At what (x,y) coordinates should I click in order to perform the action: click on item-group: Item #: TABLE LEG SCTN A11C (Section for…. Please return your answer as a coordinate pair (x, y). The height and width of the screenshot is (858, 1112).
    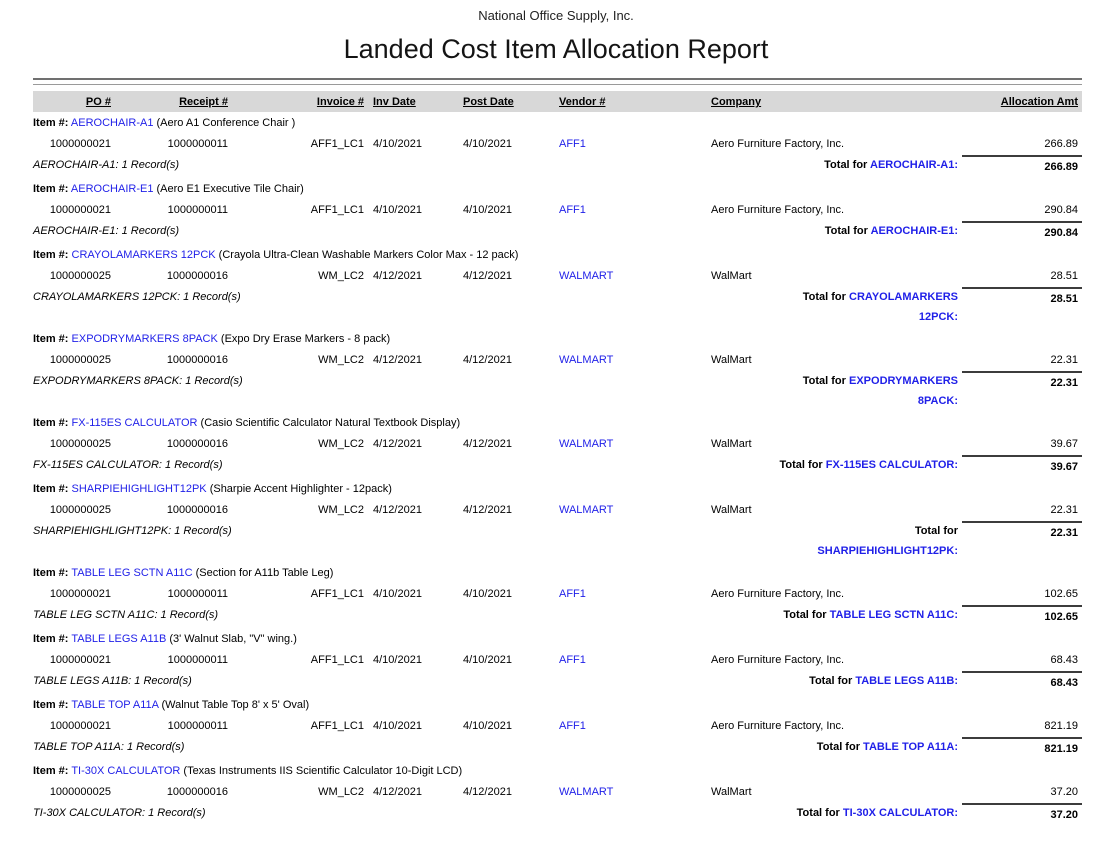
    Looking at the image, I should click on (556, 595).